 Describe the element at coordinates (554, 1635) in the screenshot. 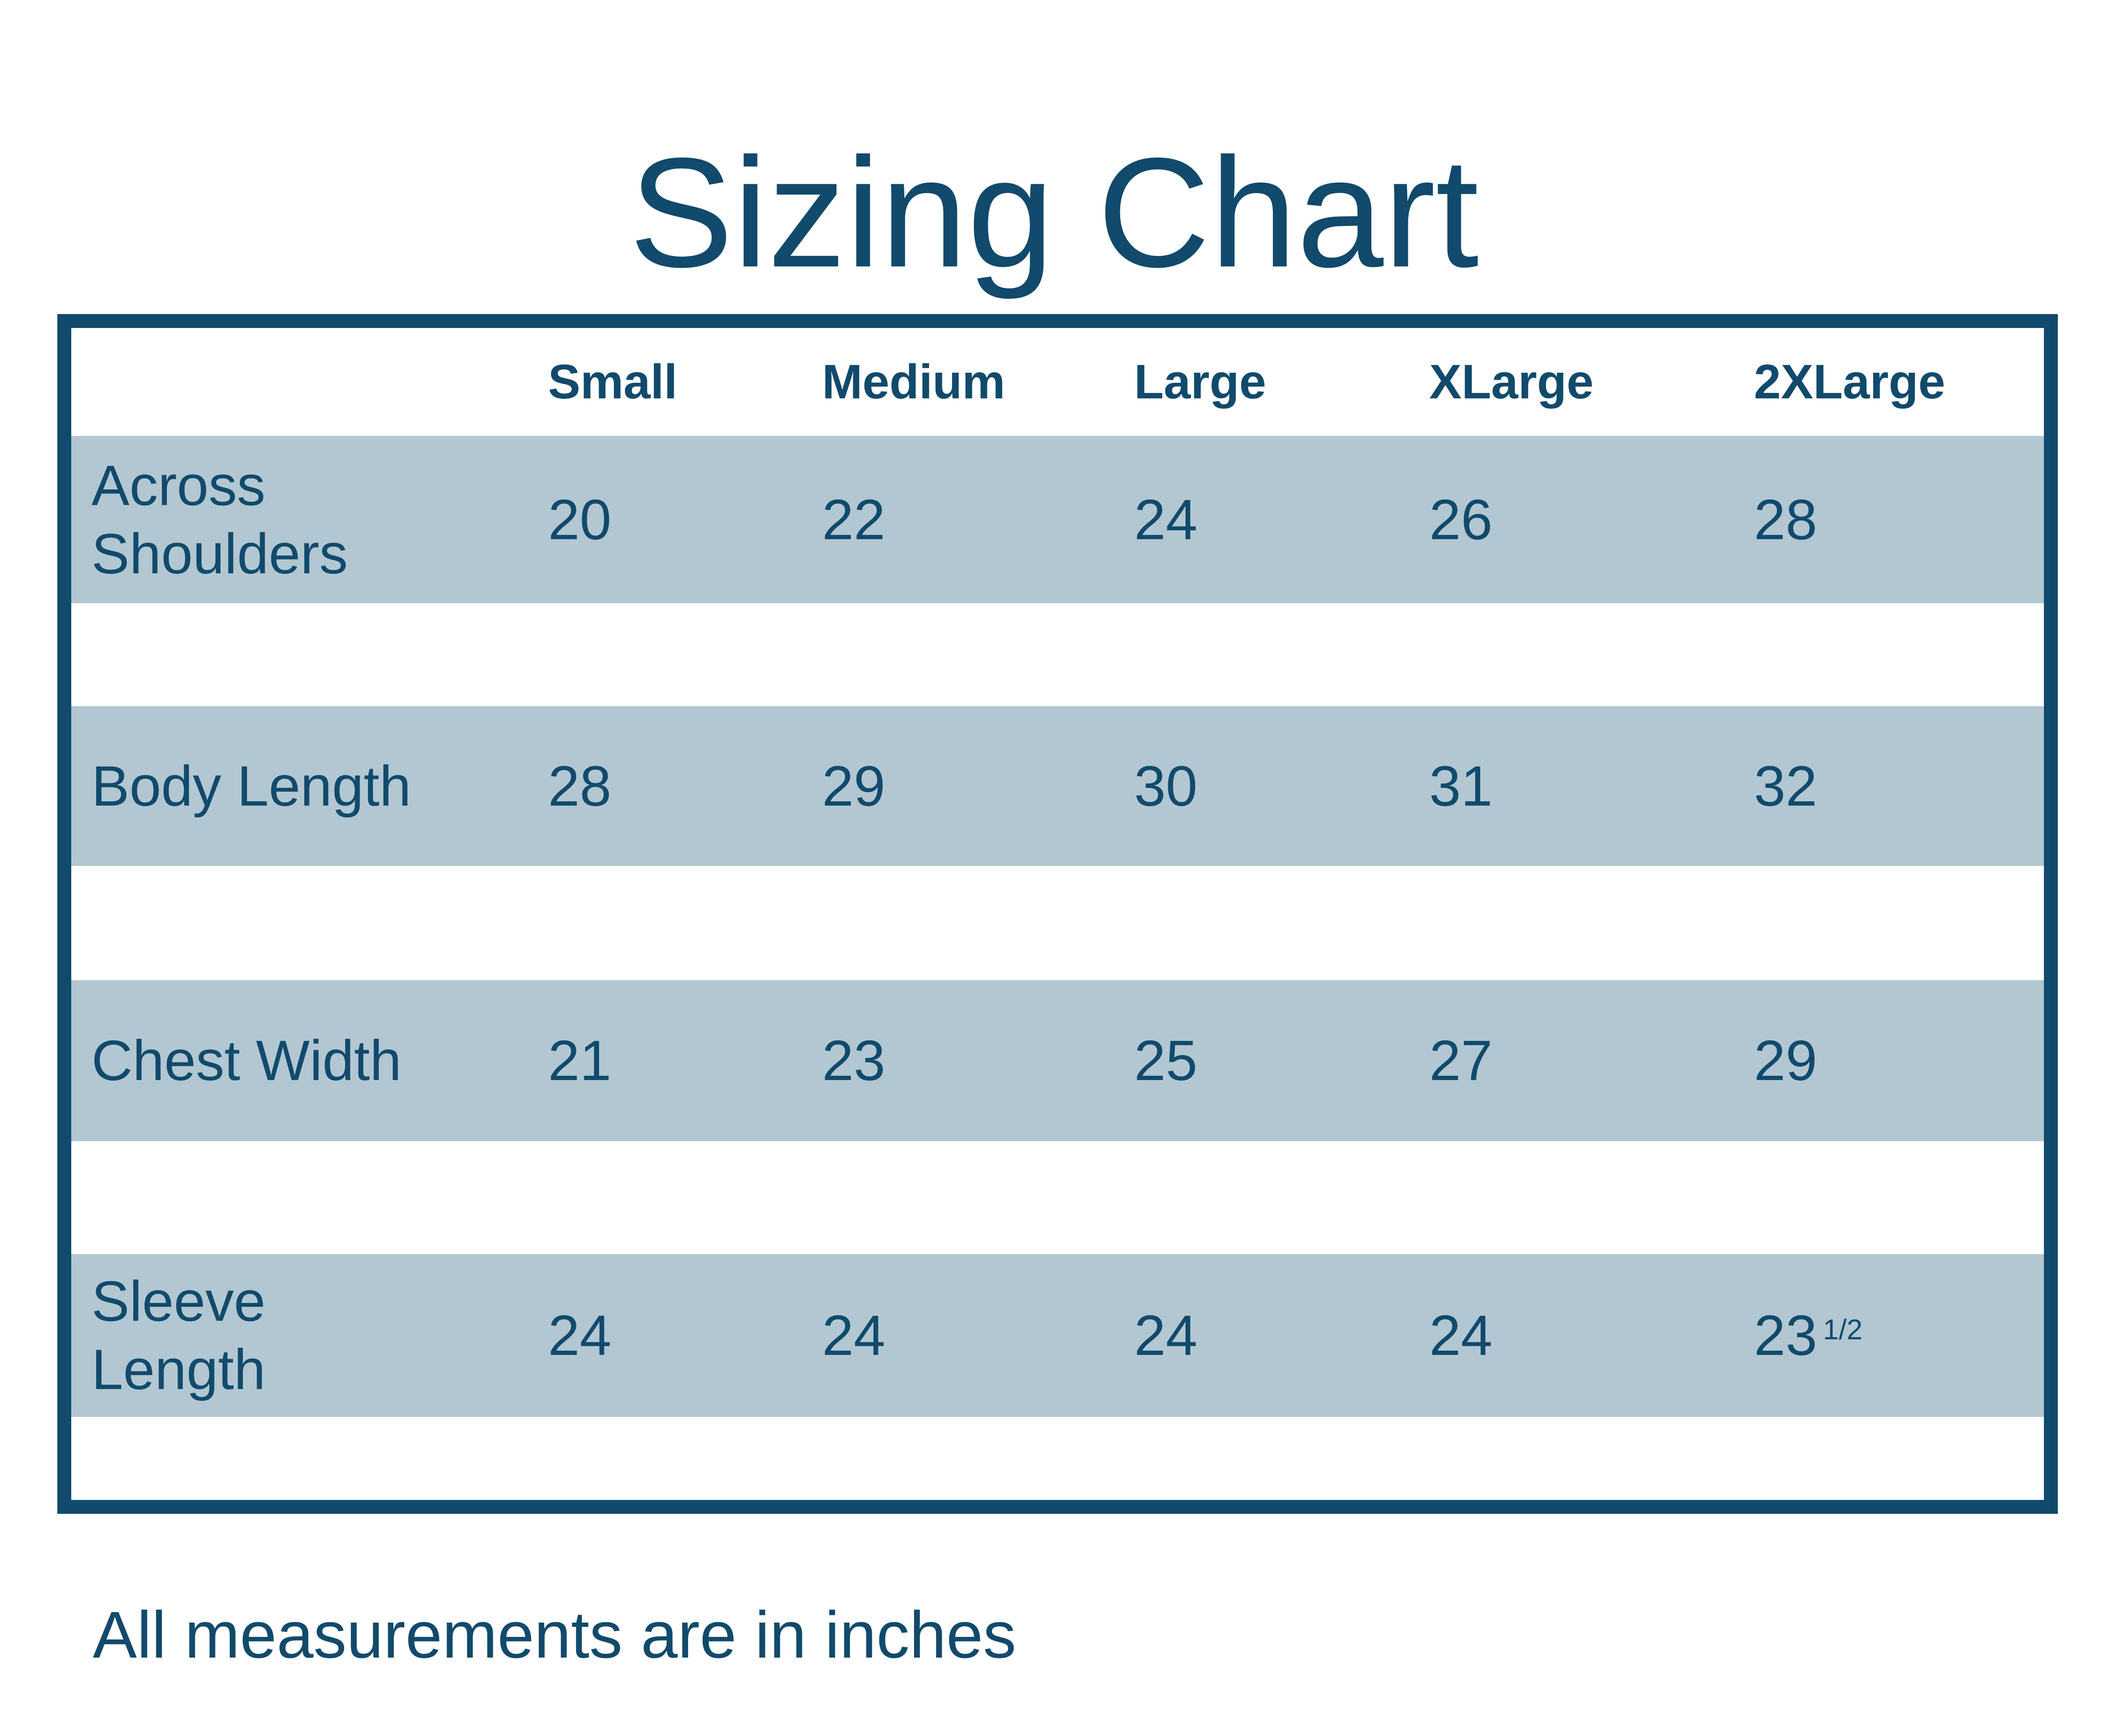

I see `footnote: All measurements are in inches` at that location.